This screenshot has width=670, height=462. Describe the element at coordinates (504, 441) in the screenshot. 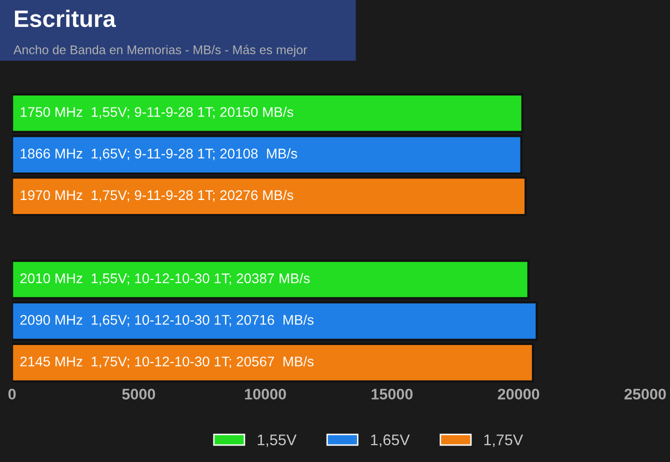

I see `legend-label: 1,75V` at that location.